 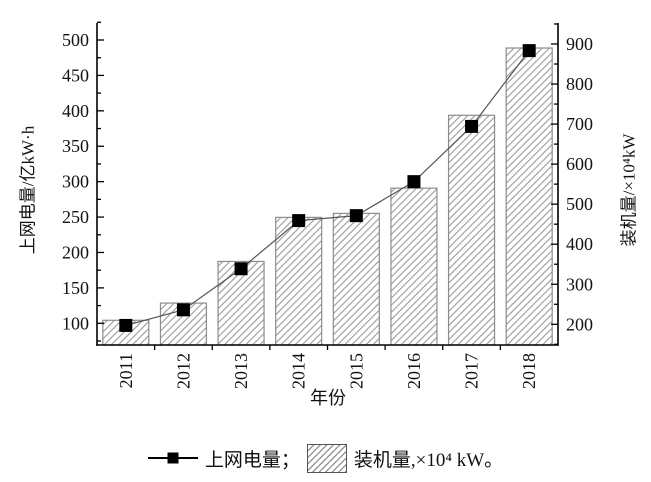 I want to click on right-axis-title: 装机量/×10⁴kW, so click(x=629, y=190).